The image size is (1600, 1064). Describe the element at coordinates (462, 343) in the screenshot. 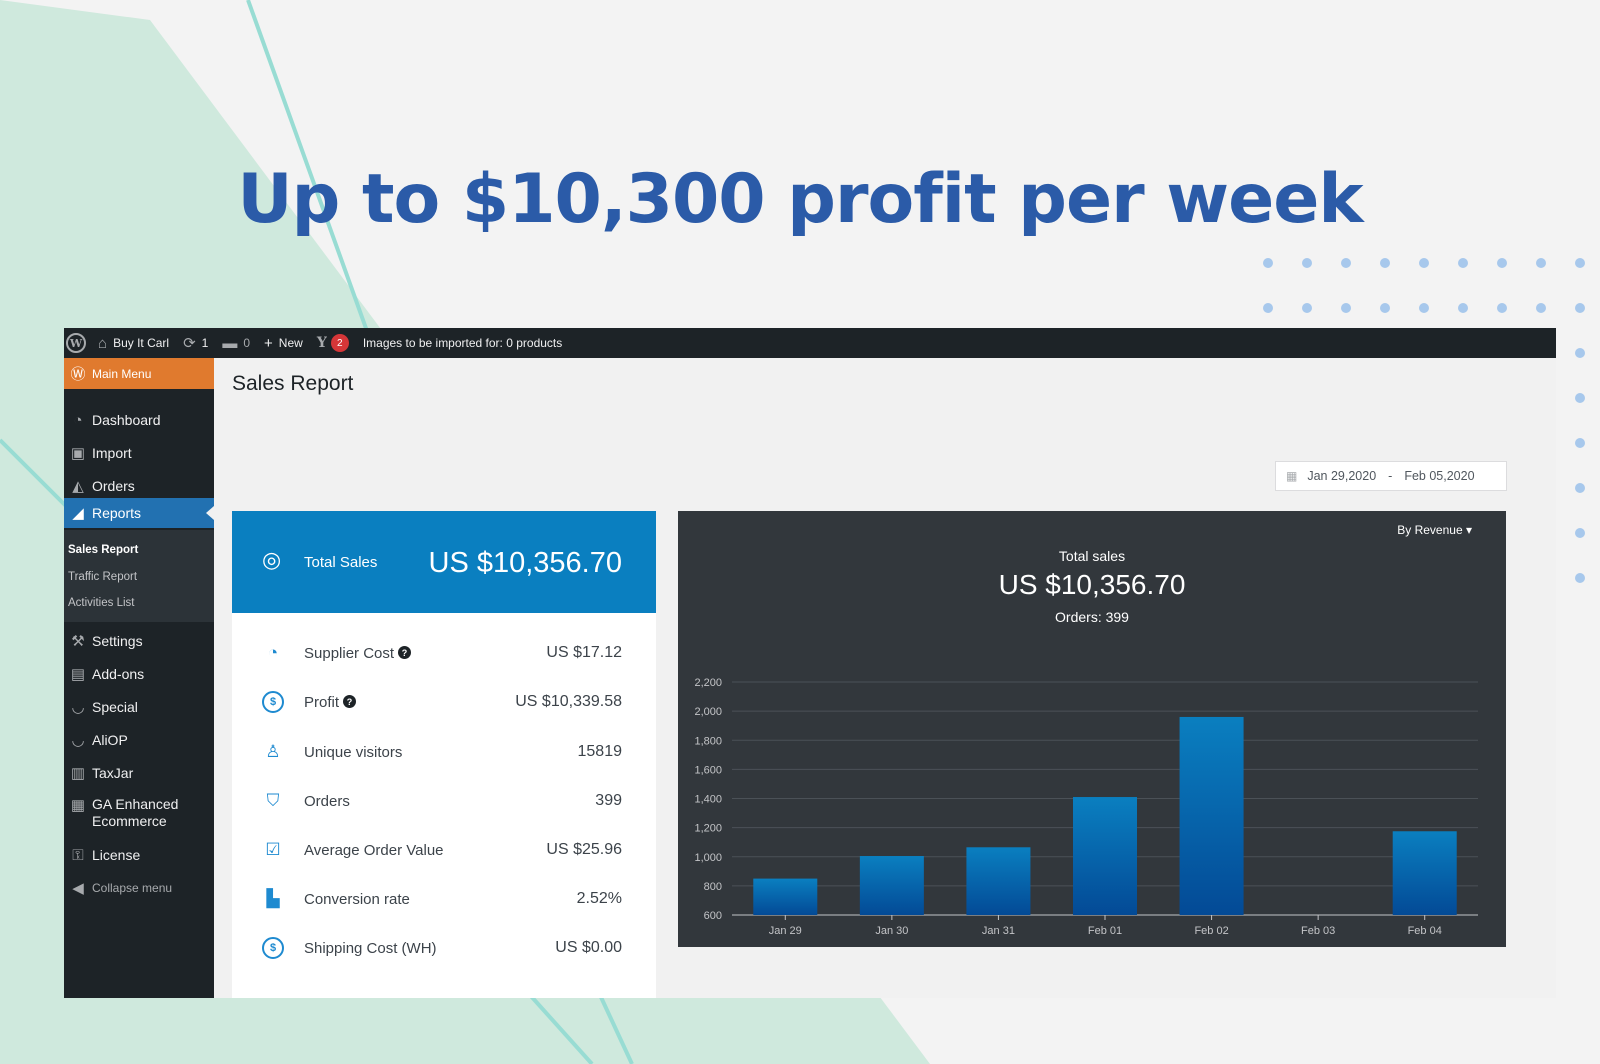

I see `import-notice: Images to be imported for: 0 products` at that location.